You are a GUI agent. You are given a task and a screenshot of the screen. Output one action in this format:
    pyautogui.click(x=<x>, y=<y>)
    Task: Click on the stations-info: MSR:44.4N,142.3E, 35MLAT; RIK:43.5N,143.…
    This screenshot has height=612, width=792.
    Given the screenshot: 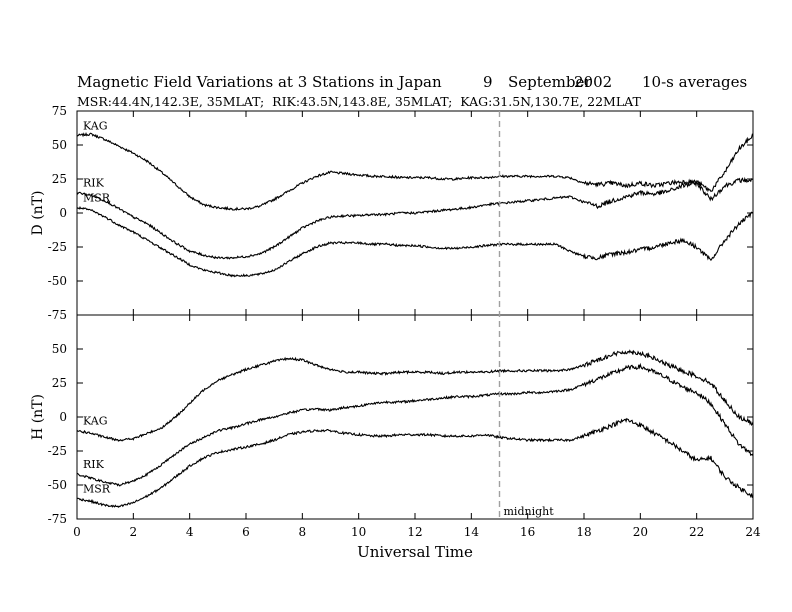 What is the action you would take?
    pyautogui.click(x=359, y=101)
    